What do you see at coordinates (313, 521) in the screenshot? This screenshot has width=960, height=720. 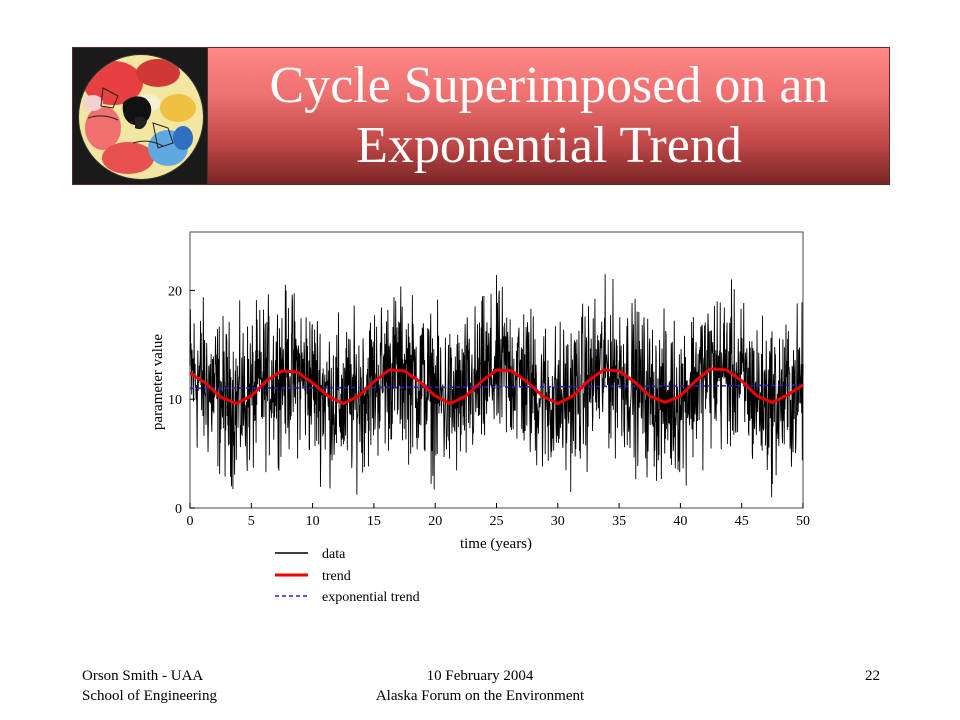 I see `x-tick-label: 10` at bounding box center [313, 521].